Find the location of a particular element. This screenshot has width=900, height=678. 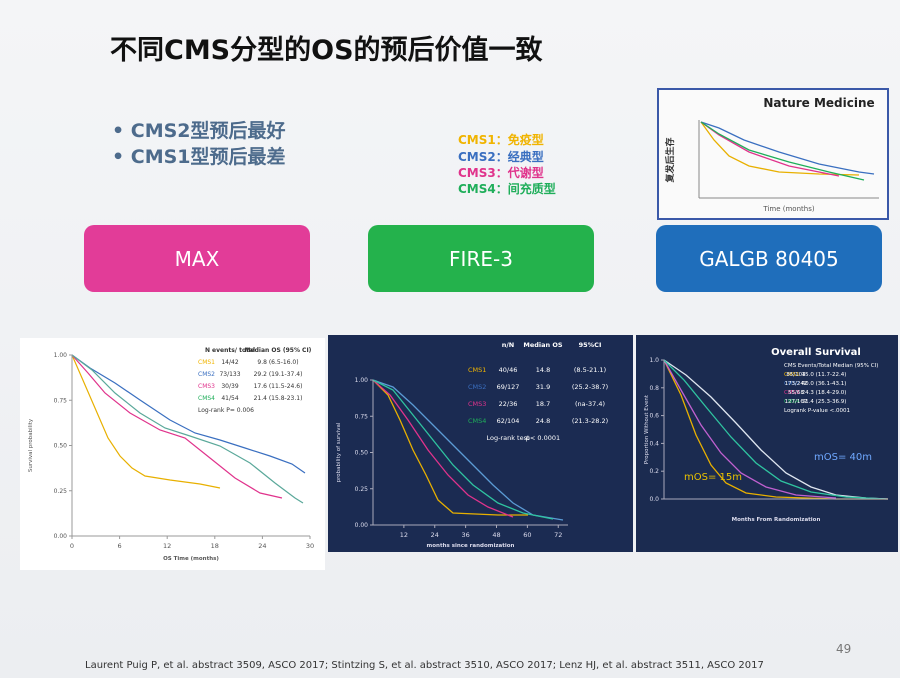

table-cell: 30/39 is located at coordinates (229, 386).